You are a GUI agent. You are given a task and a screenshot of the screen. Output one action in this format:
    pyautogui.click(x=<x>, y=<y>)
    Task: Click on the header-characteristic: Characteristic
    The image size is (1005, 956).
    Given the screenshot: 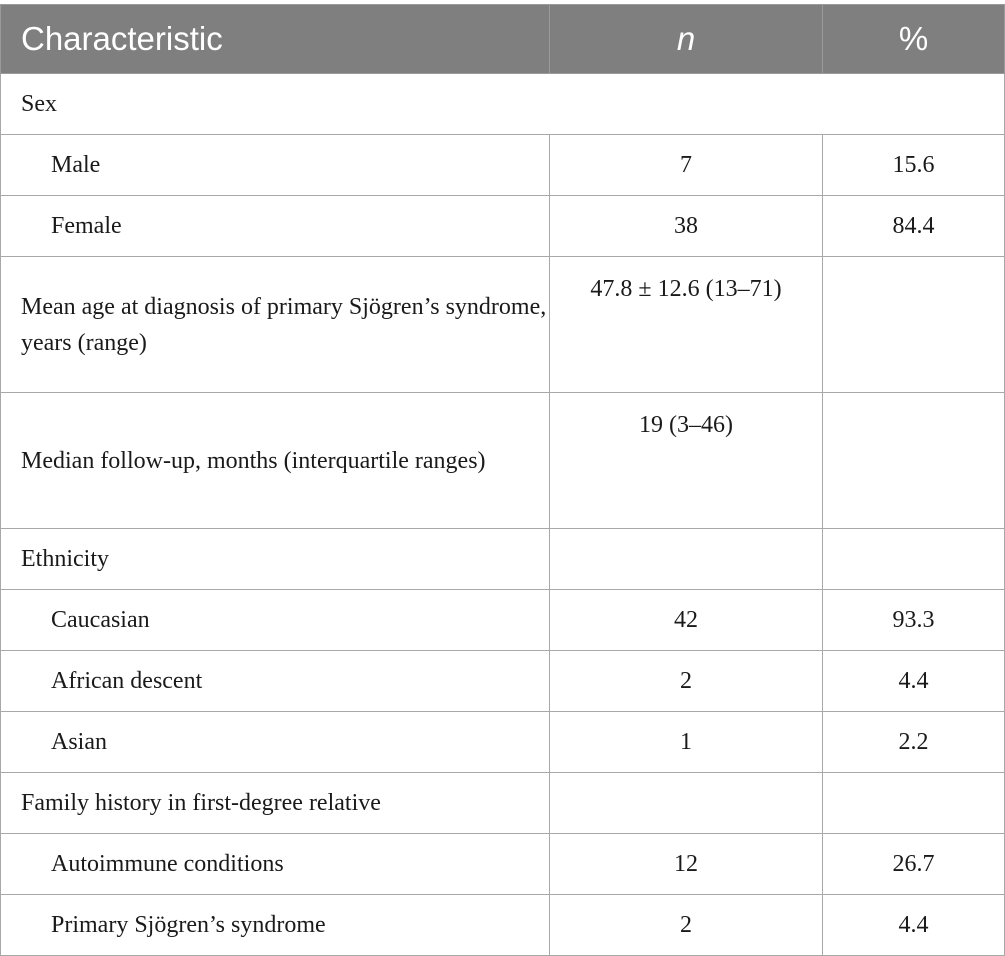 What is the action you would take?
    pyautogui.click(x=275, y=39)
    